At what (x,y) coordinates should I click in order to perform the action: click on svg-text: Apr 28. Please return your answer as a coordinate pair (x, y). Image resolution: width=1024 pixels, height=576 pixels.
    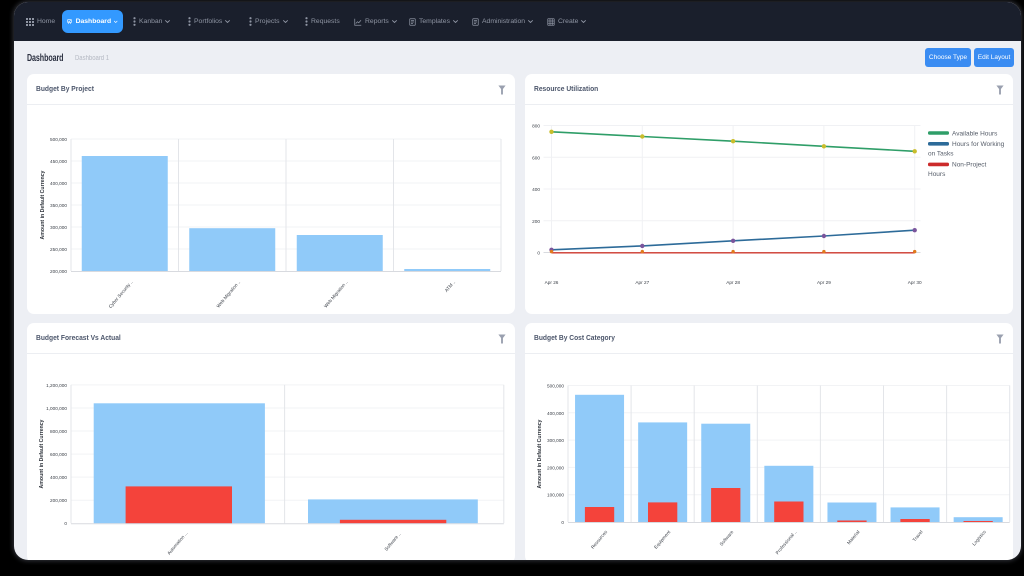
    Looking at the image, I should click on (733, 282).